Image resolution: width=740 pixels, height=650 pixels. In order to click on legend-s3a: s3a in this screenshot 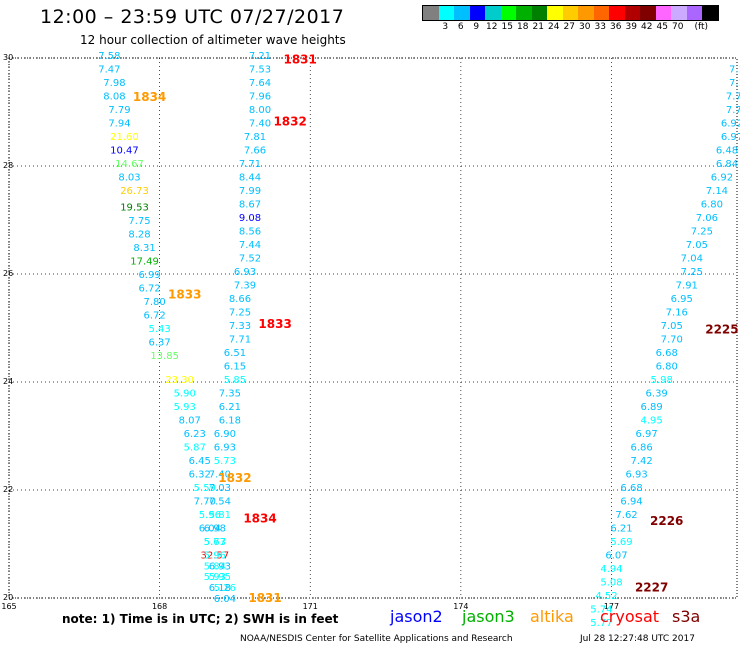, I will do `click(686, 616)`.